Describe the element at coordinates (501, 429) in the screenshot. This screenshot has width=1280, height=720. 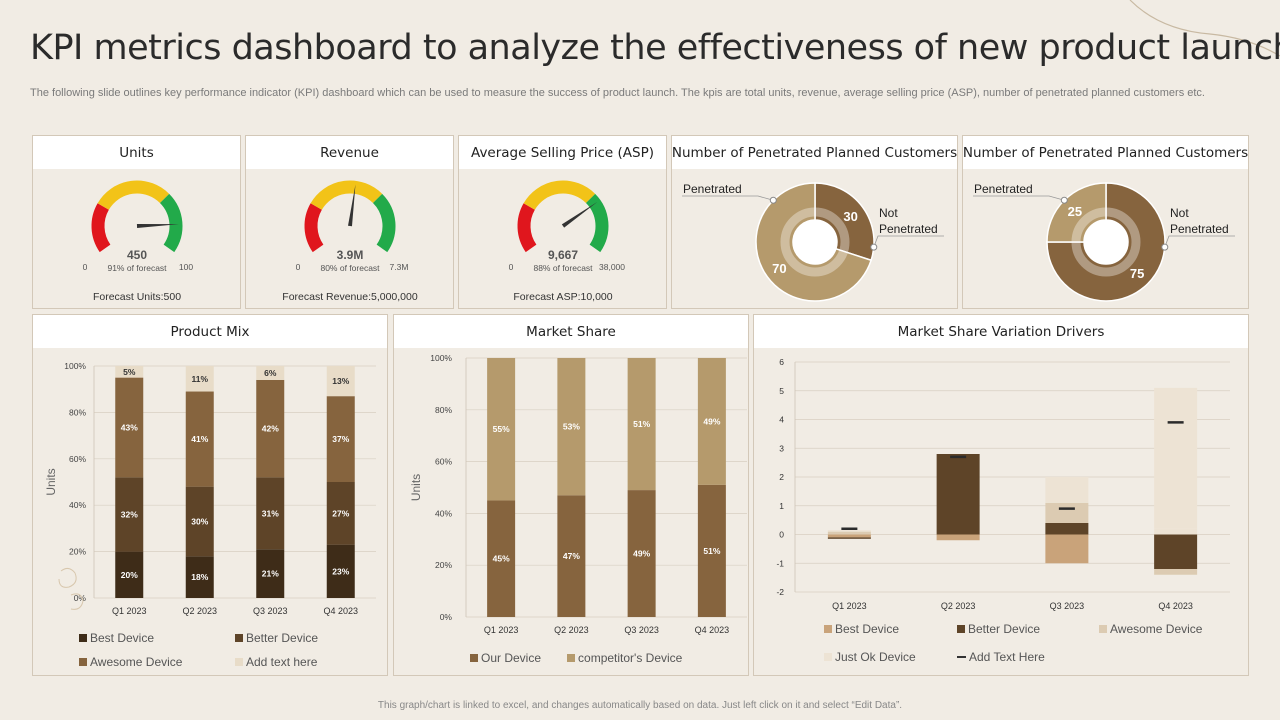
I see `data-label: 55%` at that location.